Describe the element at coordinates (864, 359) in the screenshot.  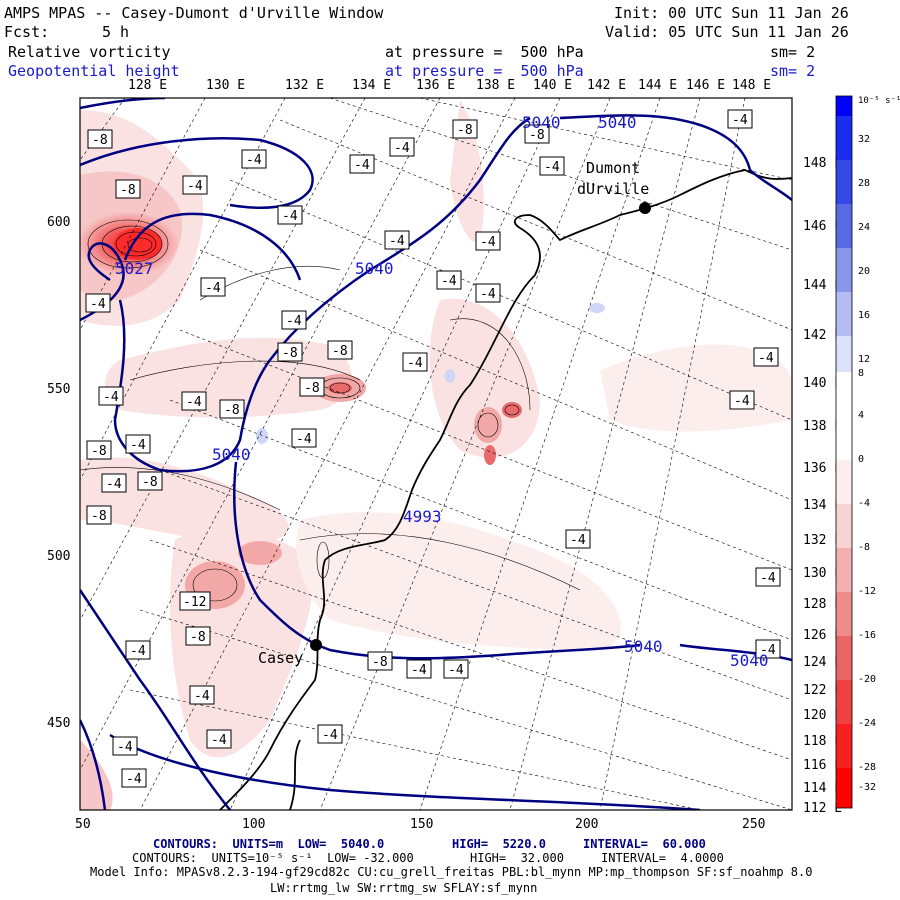
I see `svg-text: 12` at that location.